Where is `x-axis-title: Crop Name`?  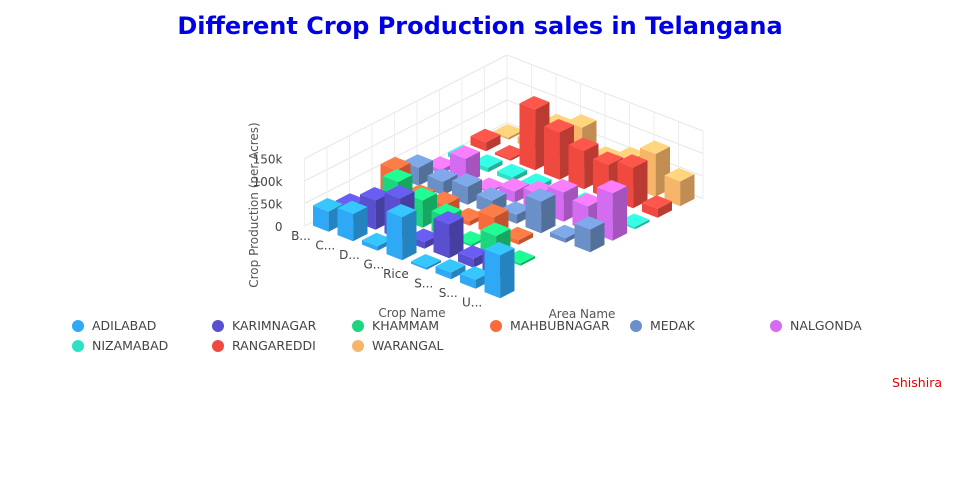 x-axis-title: Crop Name is located at coordinates (411, 313).